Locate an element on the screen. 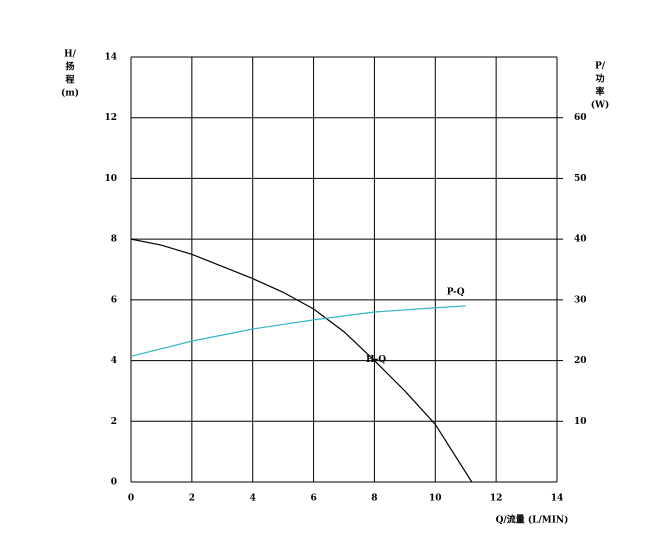 The width and height of the screenshot is (650, 560). y-axis-label: 扬 is located at coordinates (69, 67).